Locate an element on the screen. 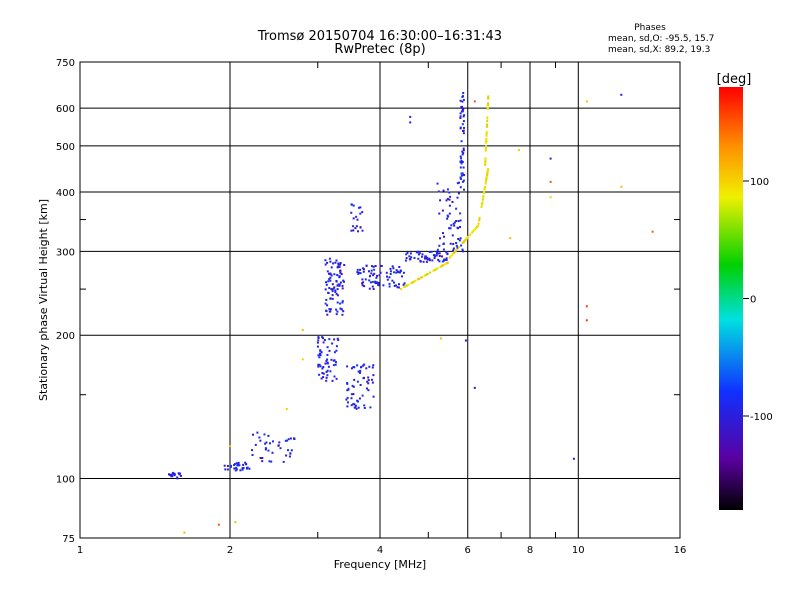 The width and height of the screenshot is (800, 600). chart-subtitle: RwPretec (8p) is located at coordinates (379, 49).